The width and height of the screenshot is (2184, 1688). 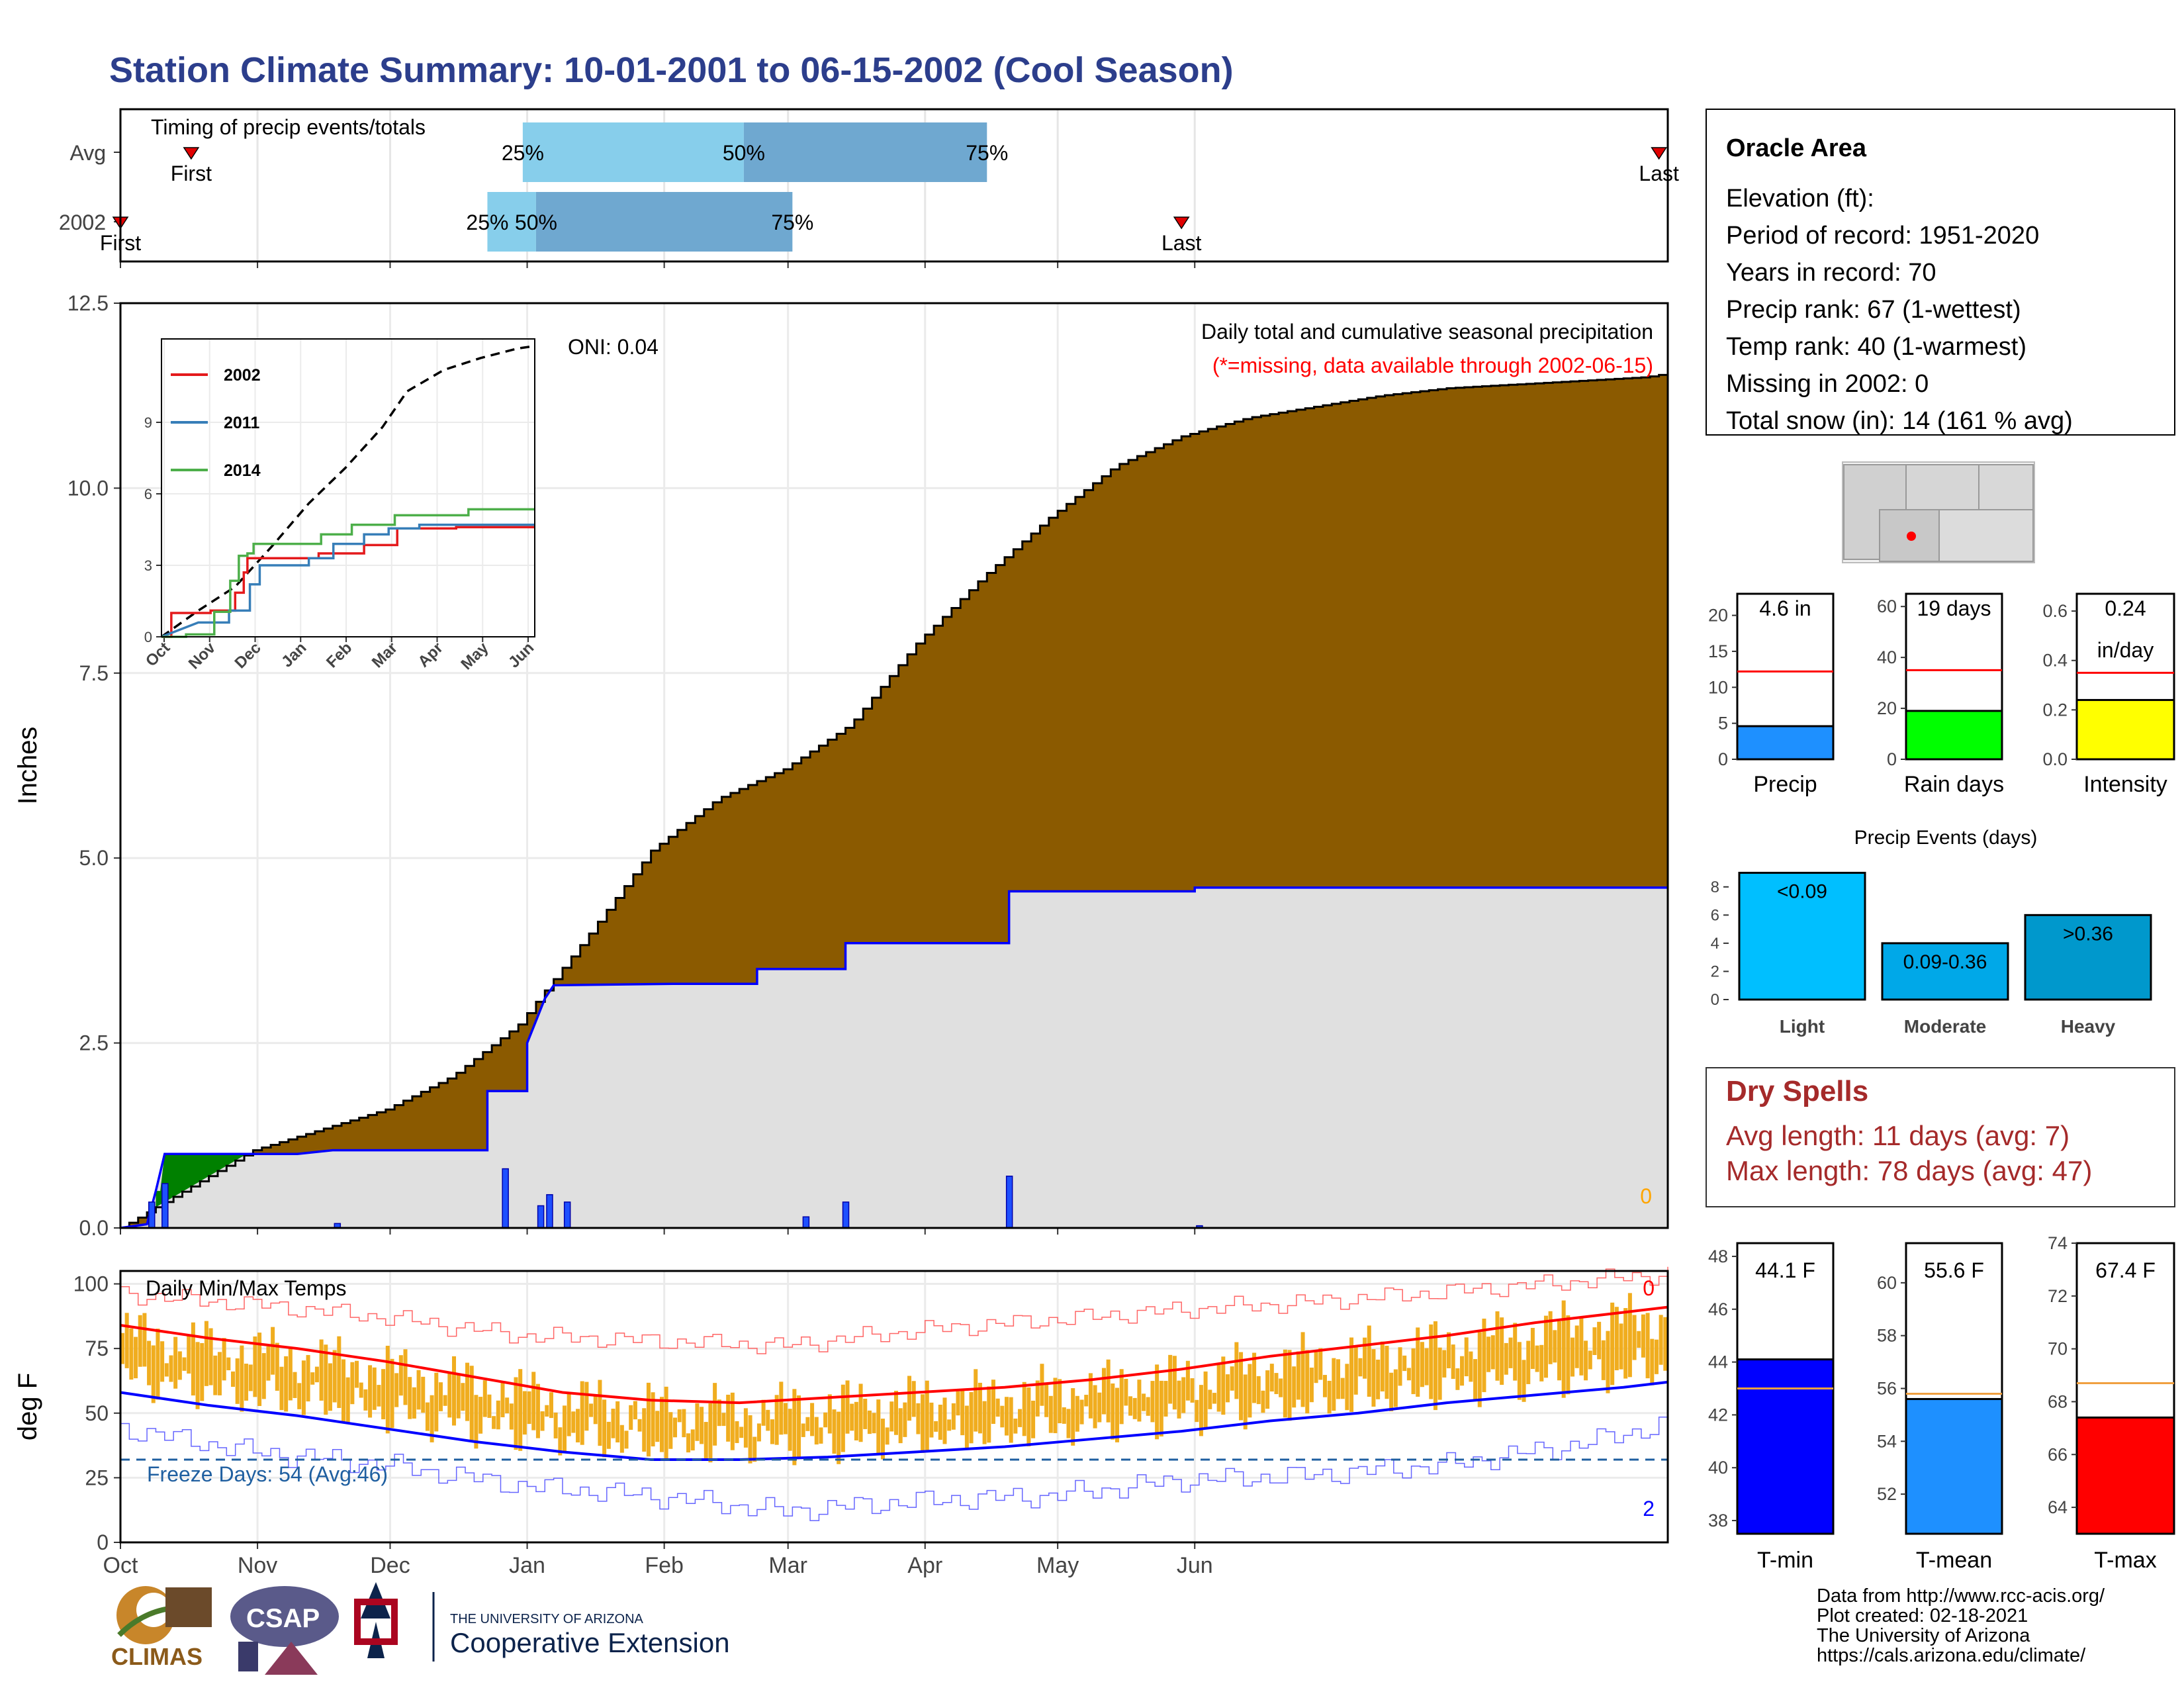 I want to click on tgauge-value-label-T-min: 44.1 F, so click(x=1785, y=1270).